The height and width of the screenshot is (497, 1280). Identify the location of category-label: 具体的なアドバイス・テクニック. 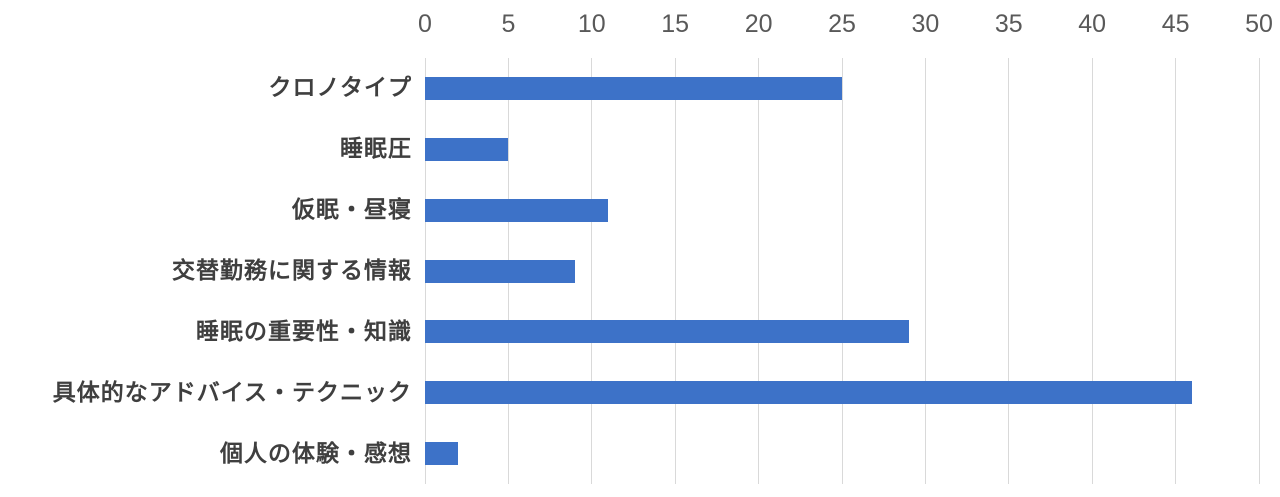
(232, 391).